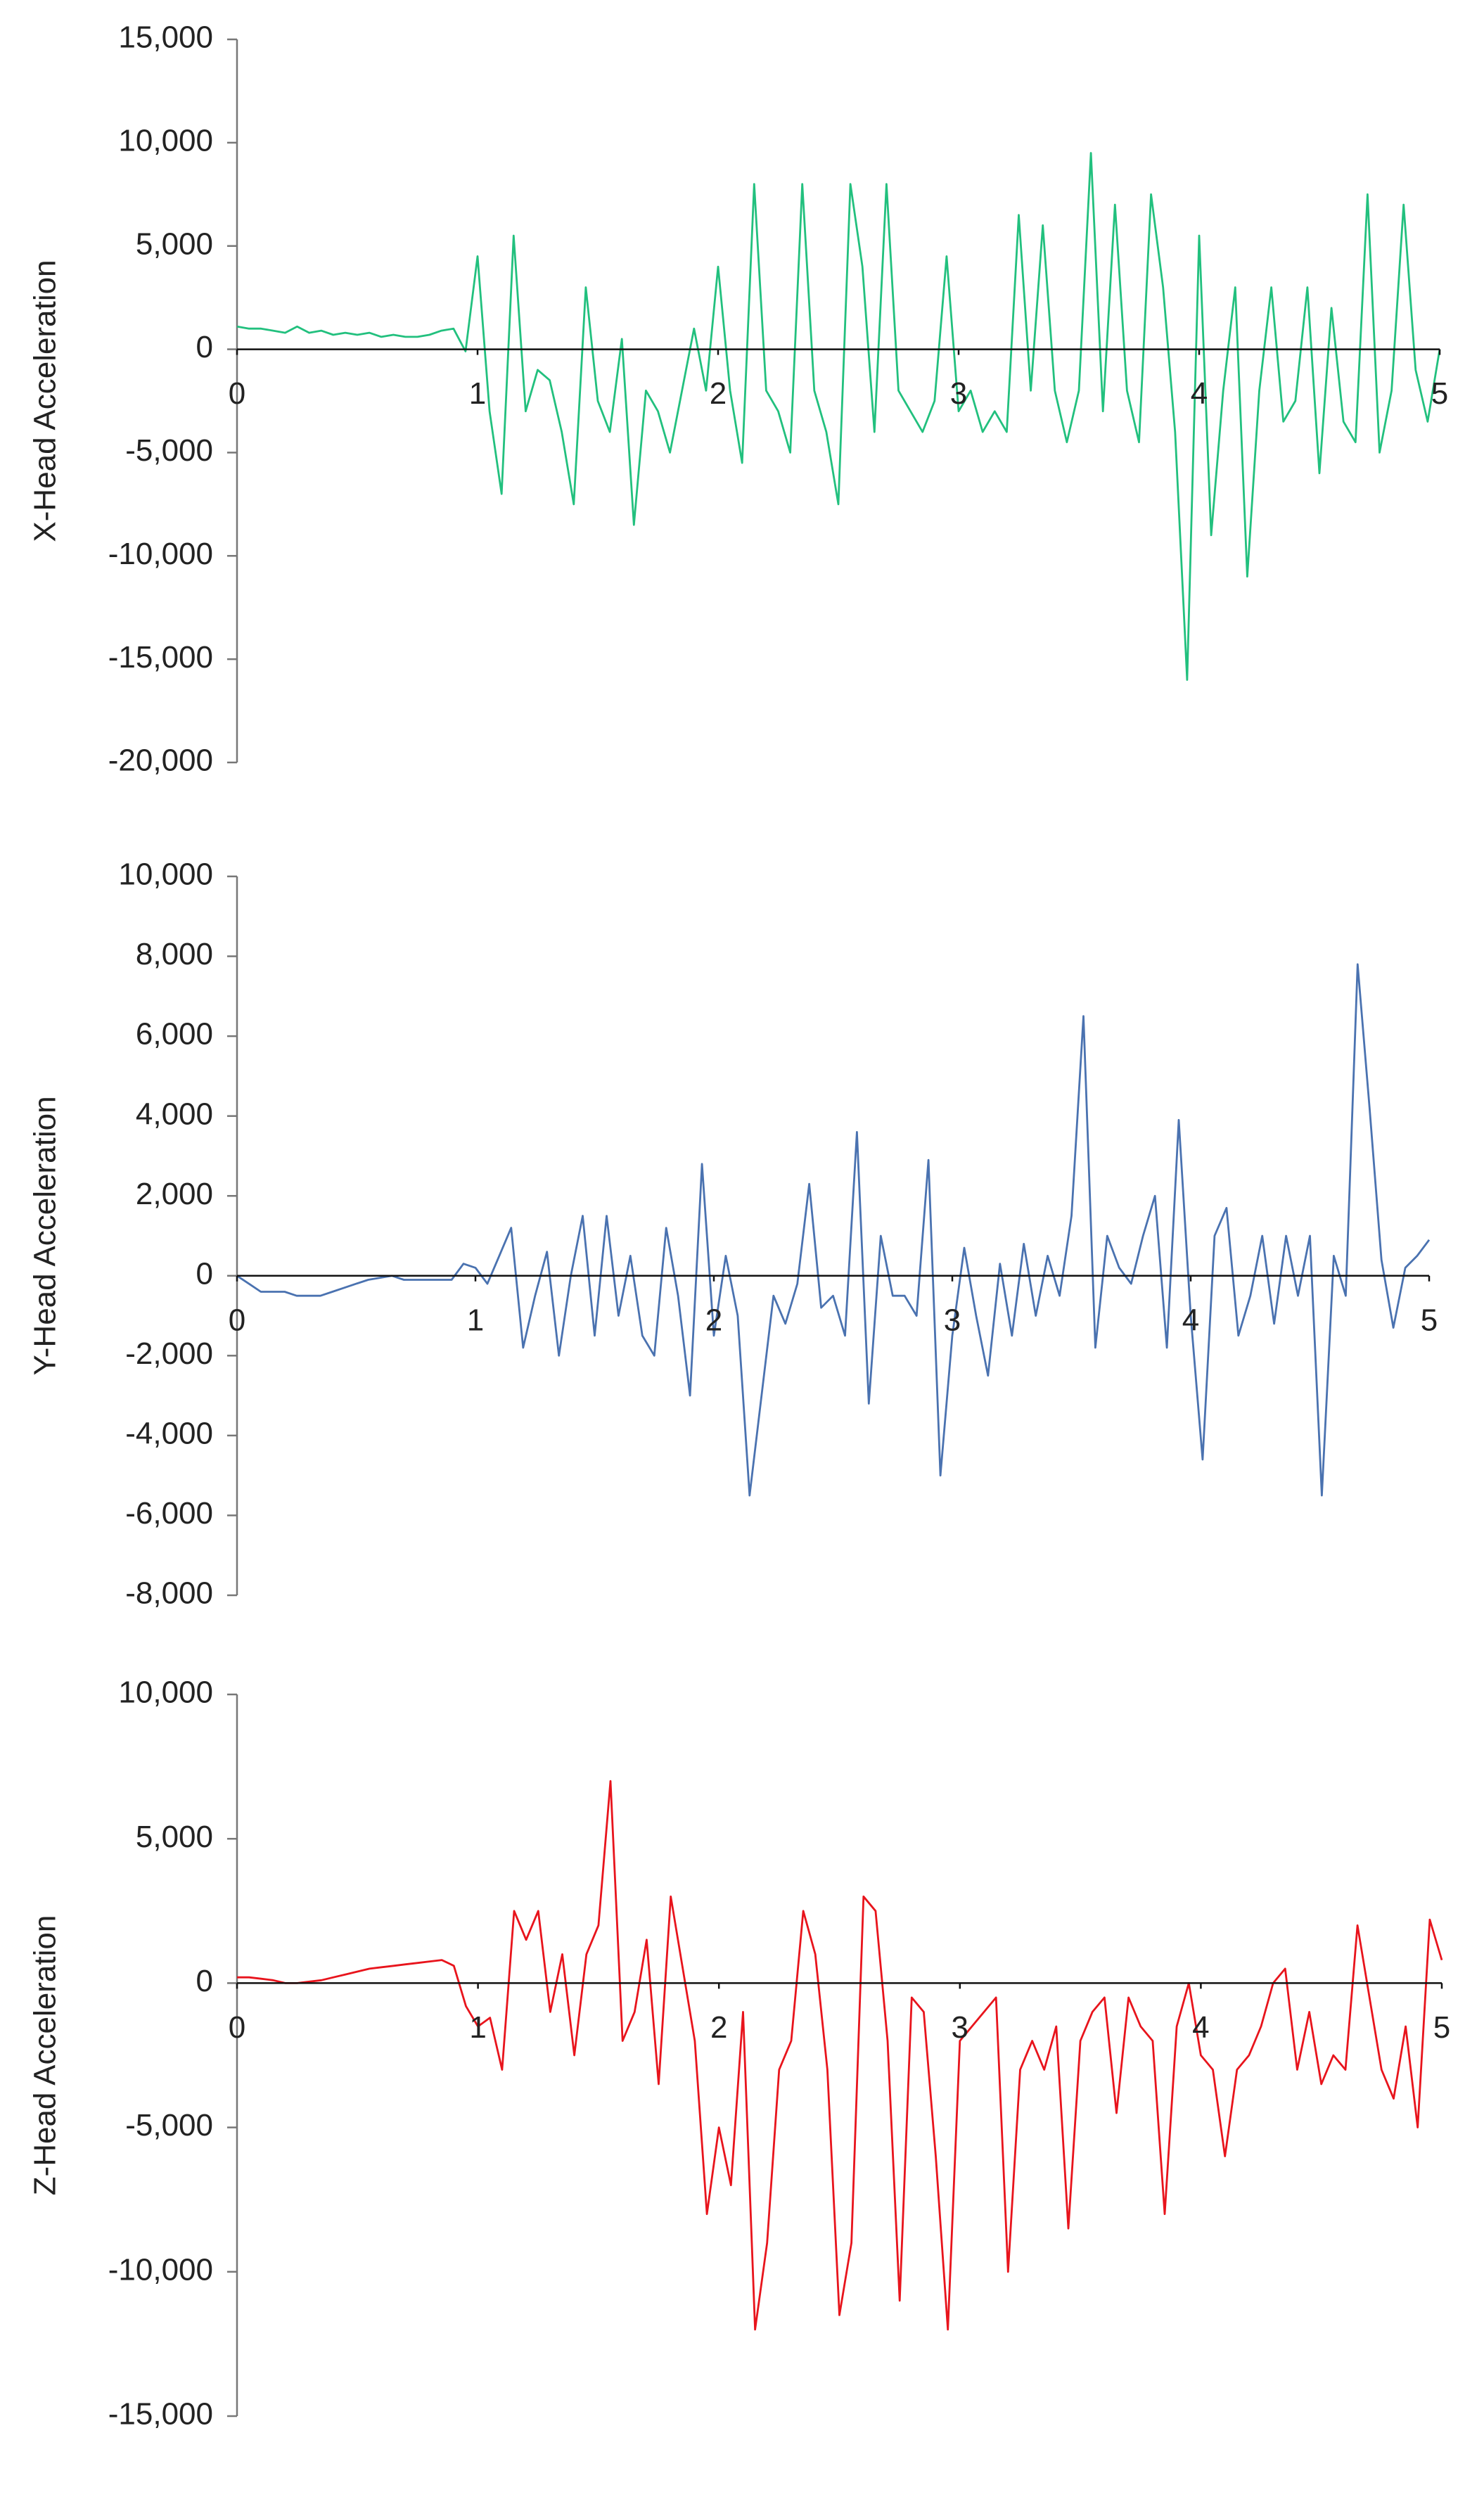 The image size is (1484, 2497). I want to click on y-tick-label: 15,000, so click(166, 37).